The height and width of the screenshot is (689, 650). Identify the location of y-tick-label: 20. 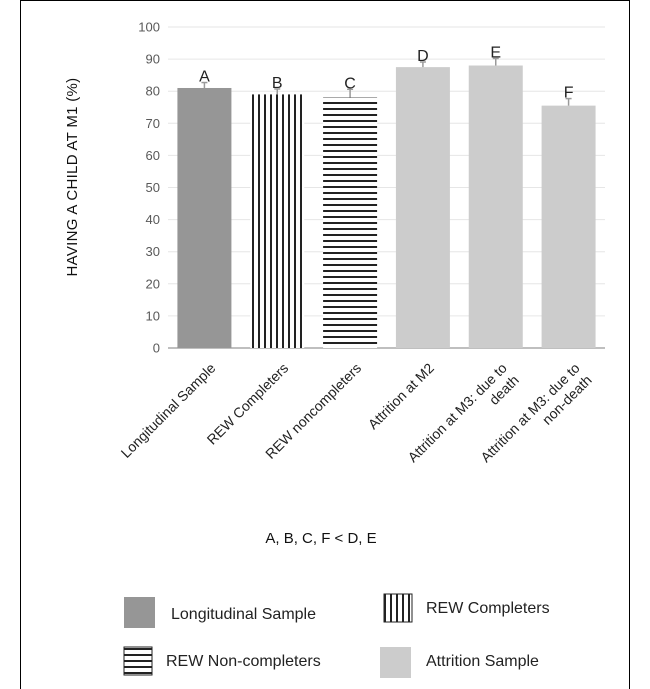
(153, 283).